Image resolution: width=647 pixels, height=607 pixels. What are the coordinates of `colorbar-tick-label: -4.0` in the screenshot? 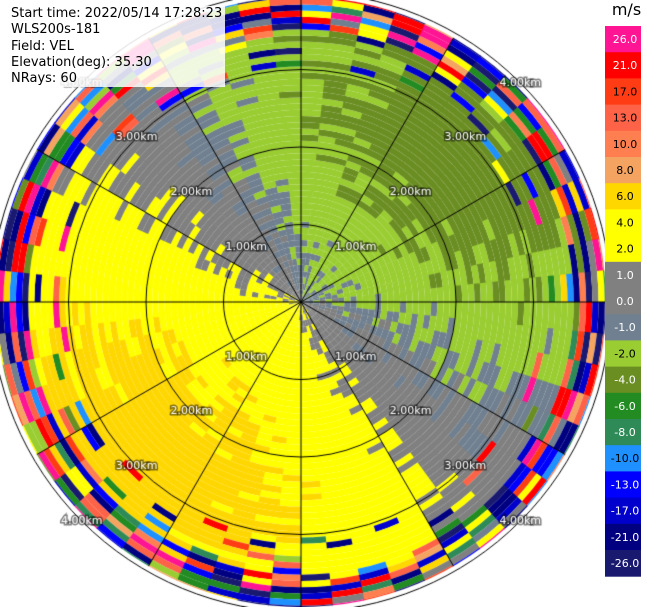 It's located at (624, 380).